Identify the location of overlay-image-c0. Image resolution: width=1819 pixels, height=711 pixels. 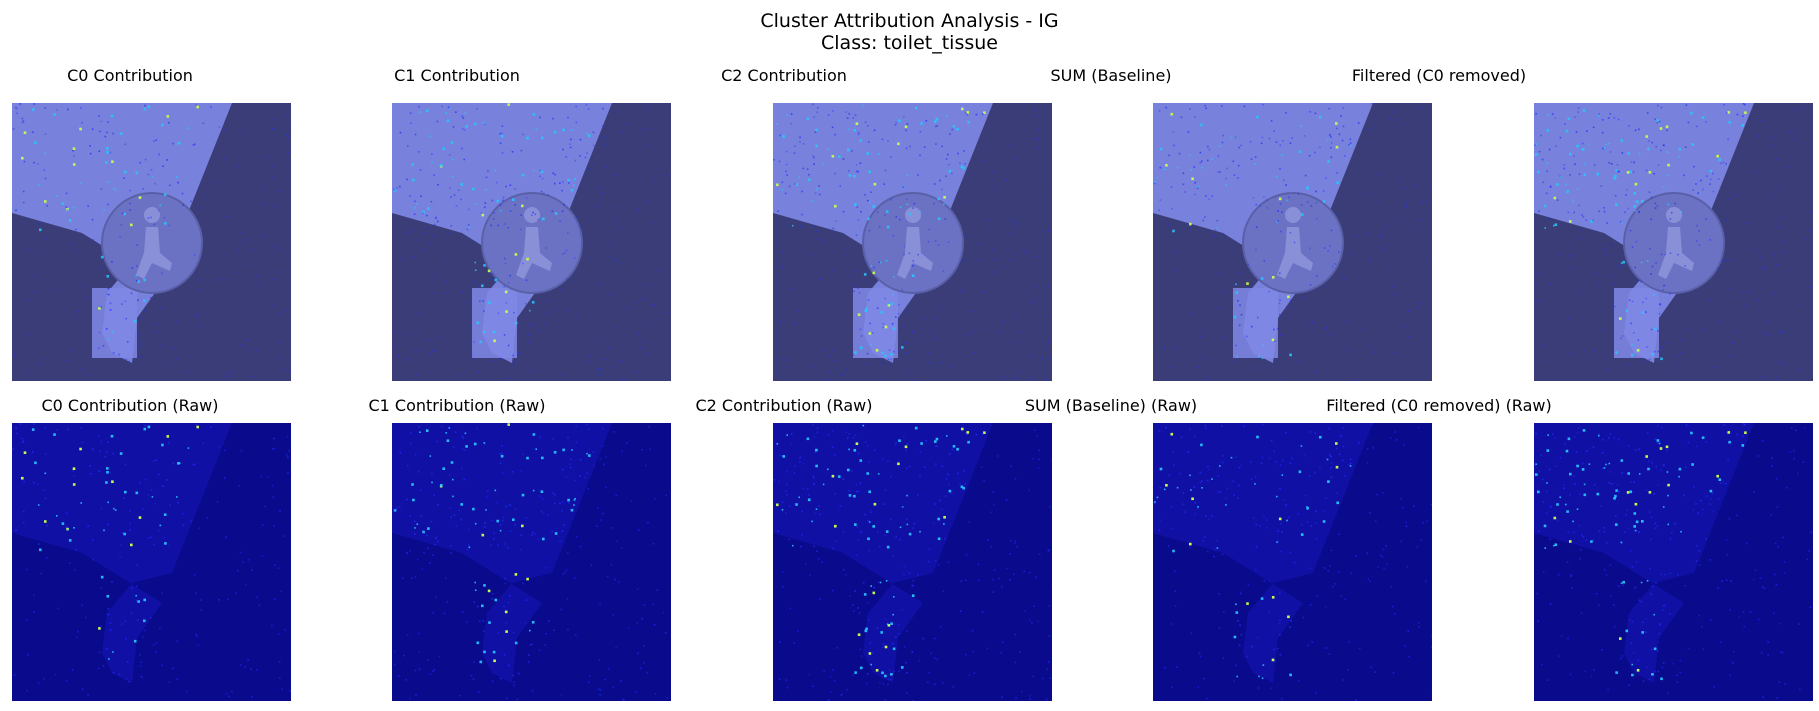
(151, 242).